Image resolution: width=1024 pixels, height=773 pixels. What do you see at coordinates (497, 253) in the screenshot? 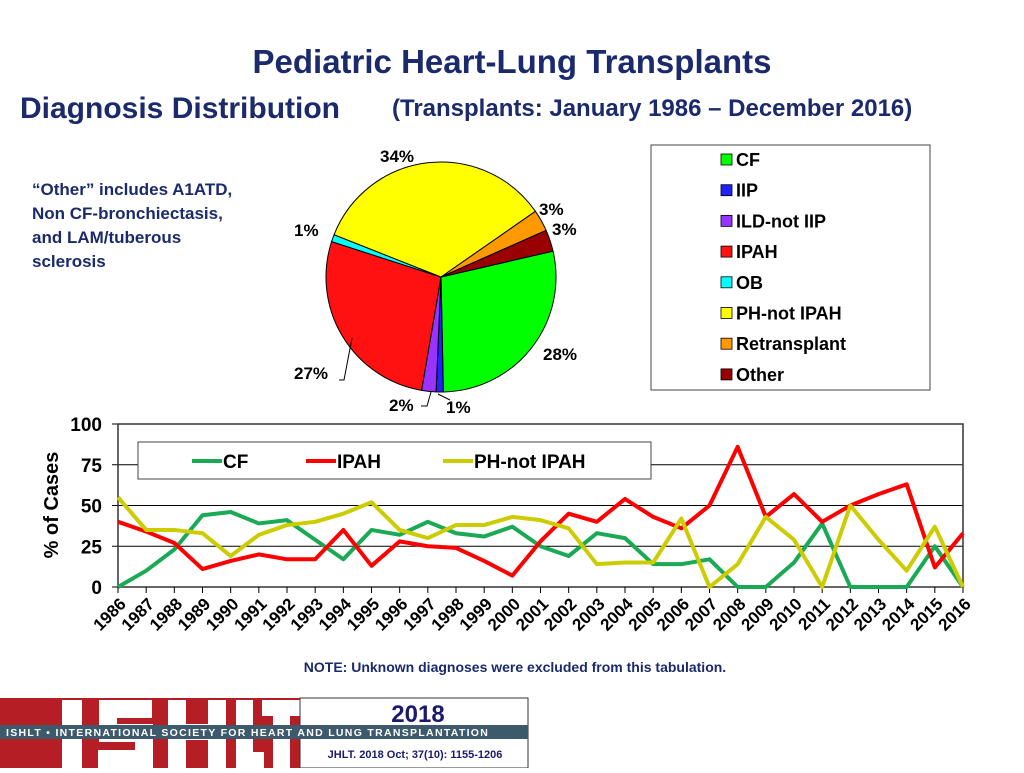
I see `pie-slice-other` at bounding box center [497, 253].